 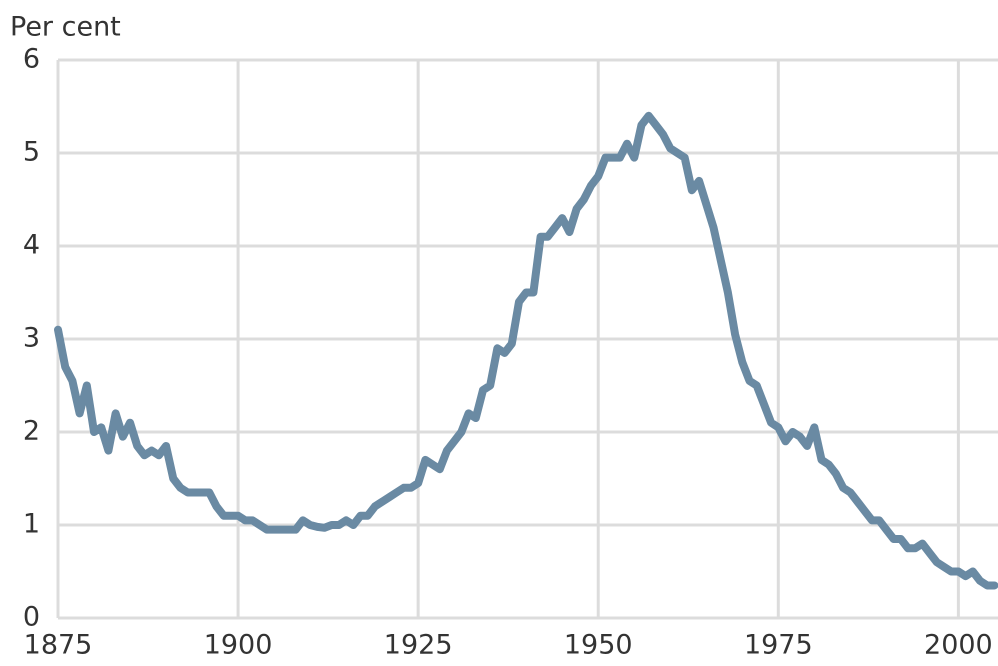 What do you see at coordinates (778, 645) in the screenshot?
I see `x-tick-label: 1975` at bounding box center [778, 645].